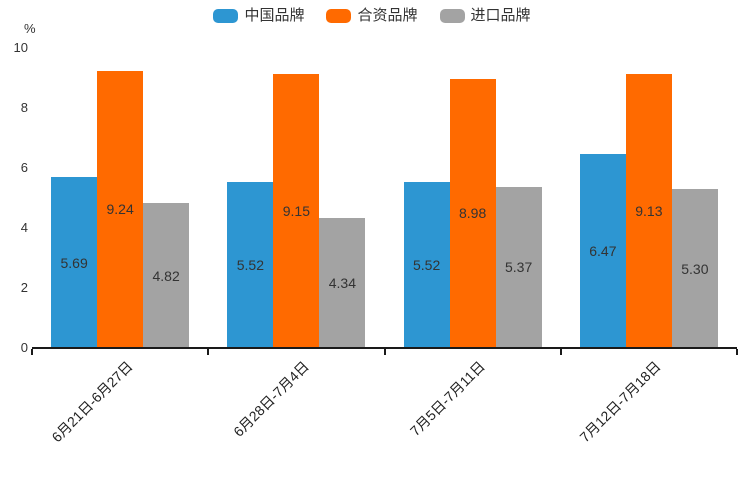 This screenshot has height=496, width=744. I want to click on bar-合资品牌-0, so click(120, 209).